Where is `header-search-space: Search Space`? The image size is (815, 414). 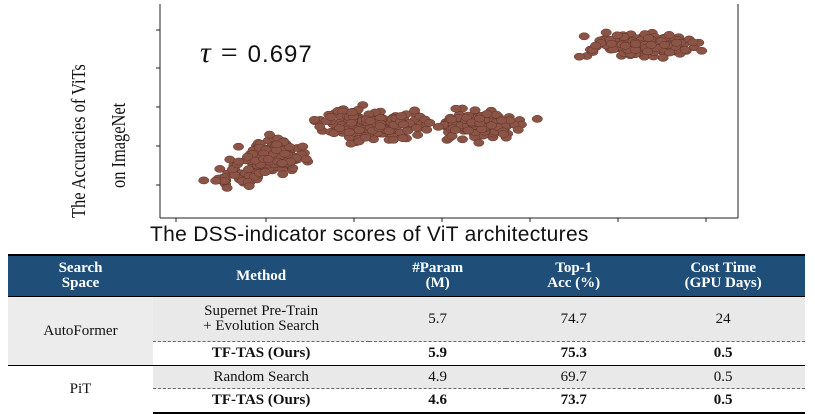 header-search-space: Search Space is located at coordinates (81, 275).